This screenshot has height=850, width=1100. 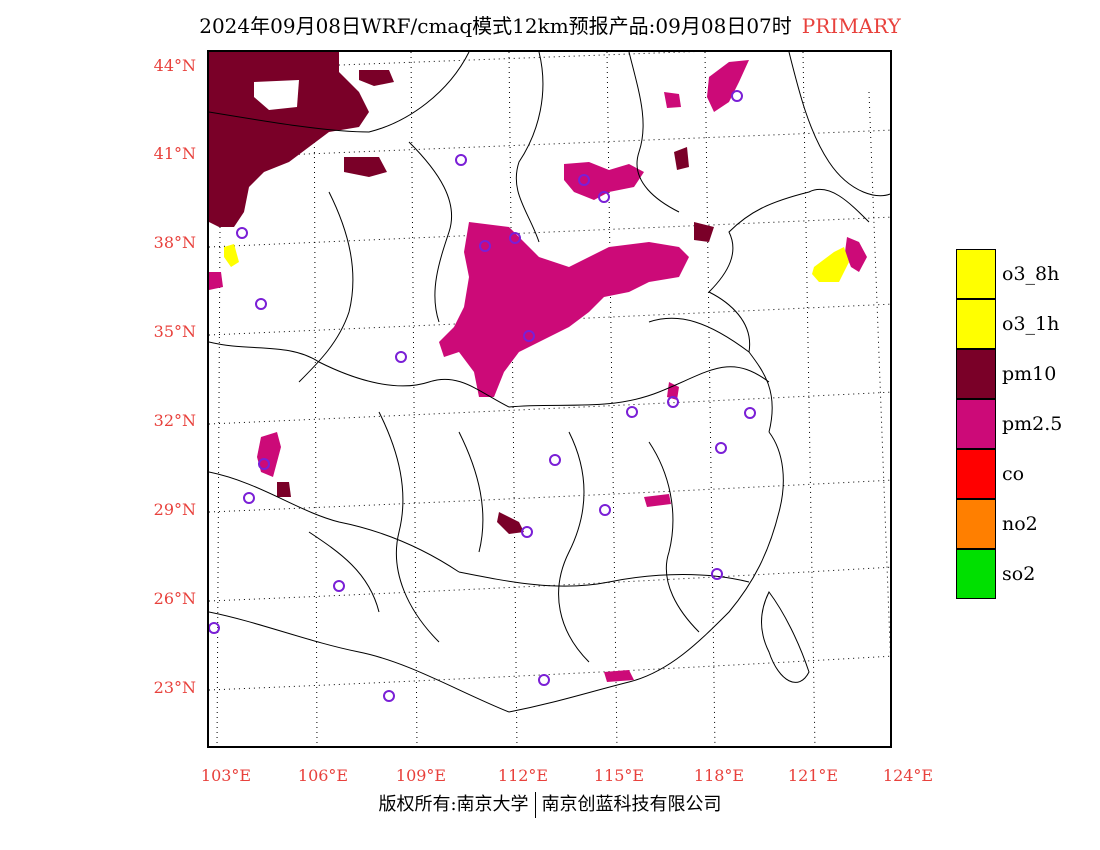 What do you see at coordinates (1032, 424) in the screenshot?
I see `legend-label-pm2-5: pm2.5` at bounding box center [1032, 424].